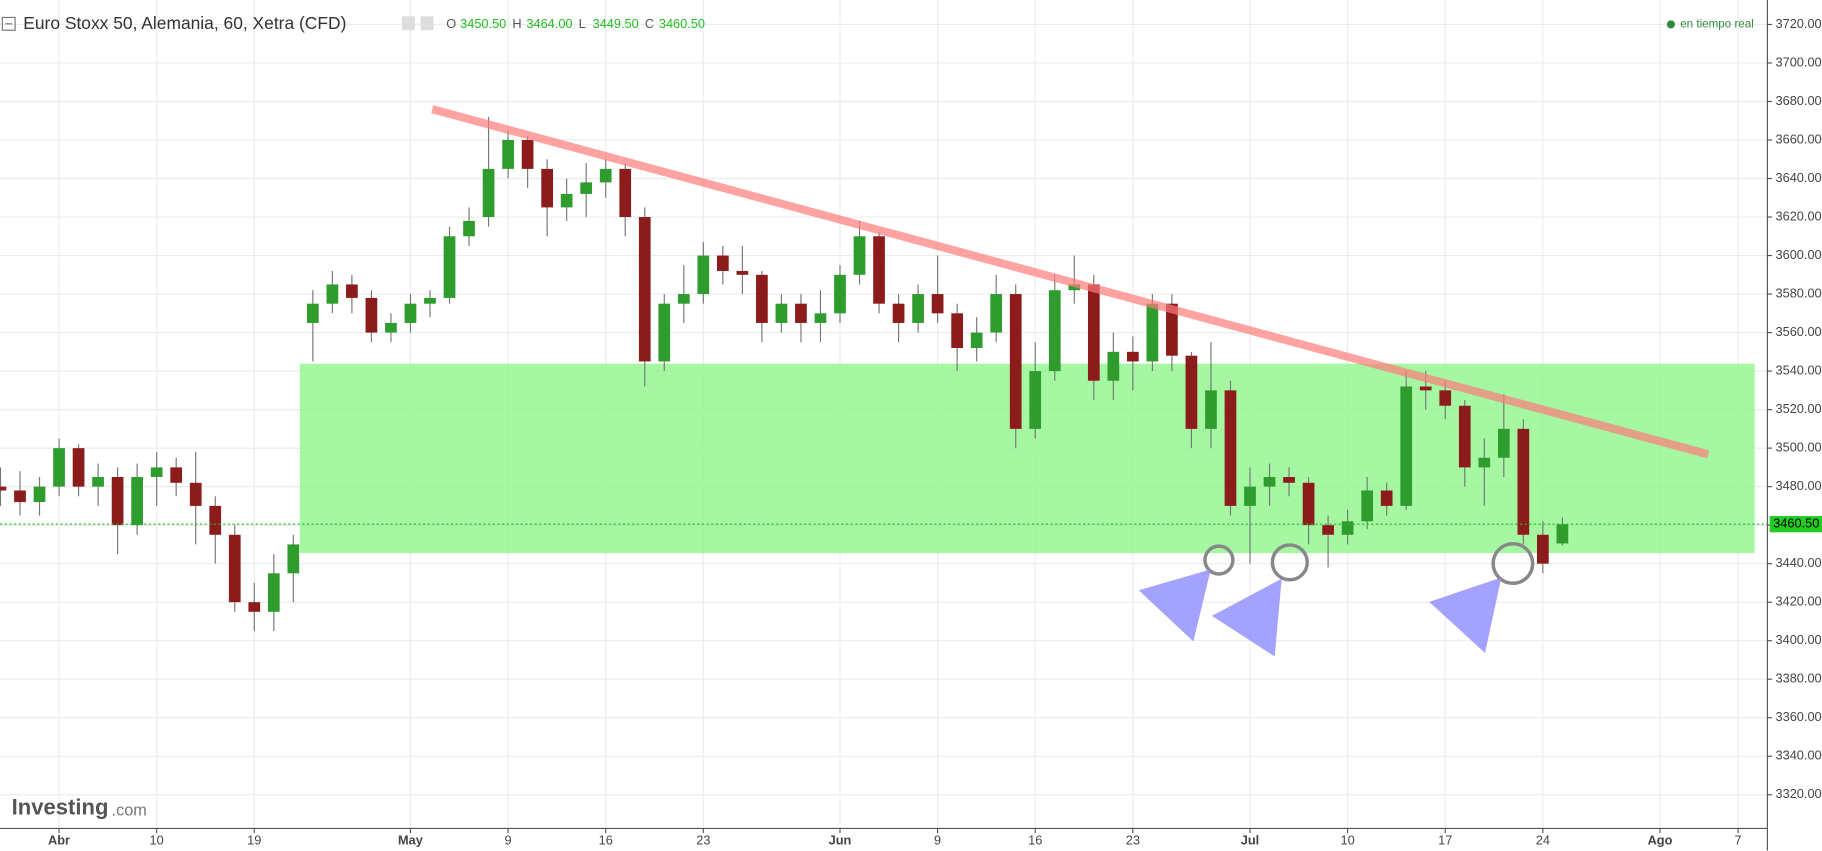  Describe the element at coordinates (1799, 639) in the screenshot. I see `y-tick-label: 3400.00` at that location.